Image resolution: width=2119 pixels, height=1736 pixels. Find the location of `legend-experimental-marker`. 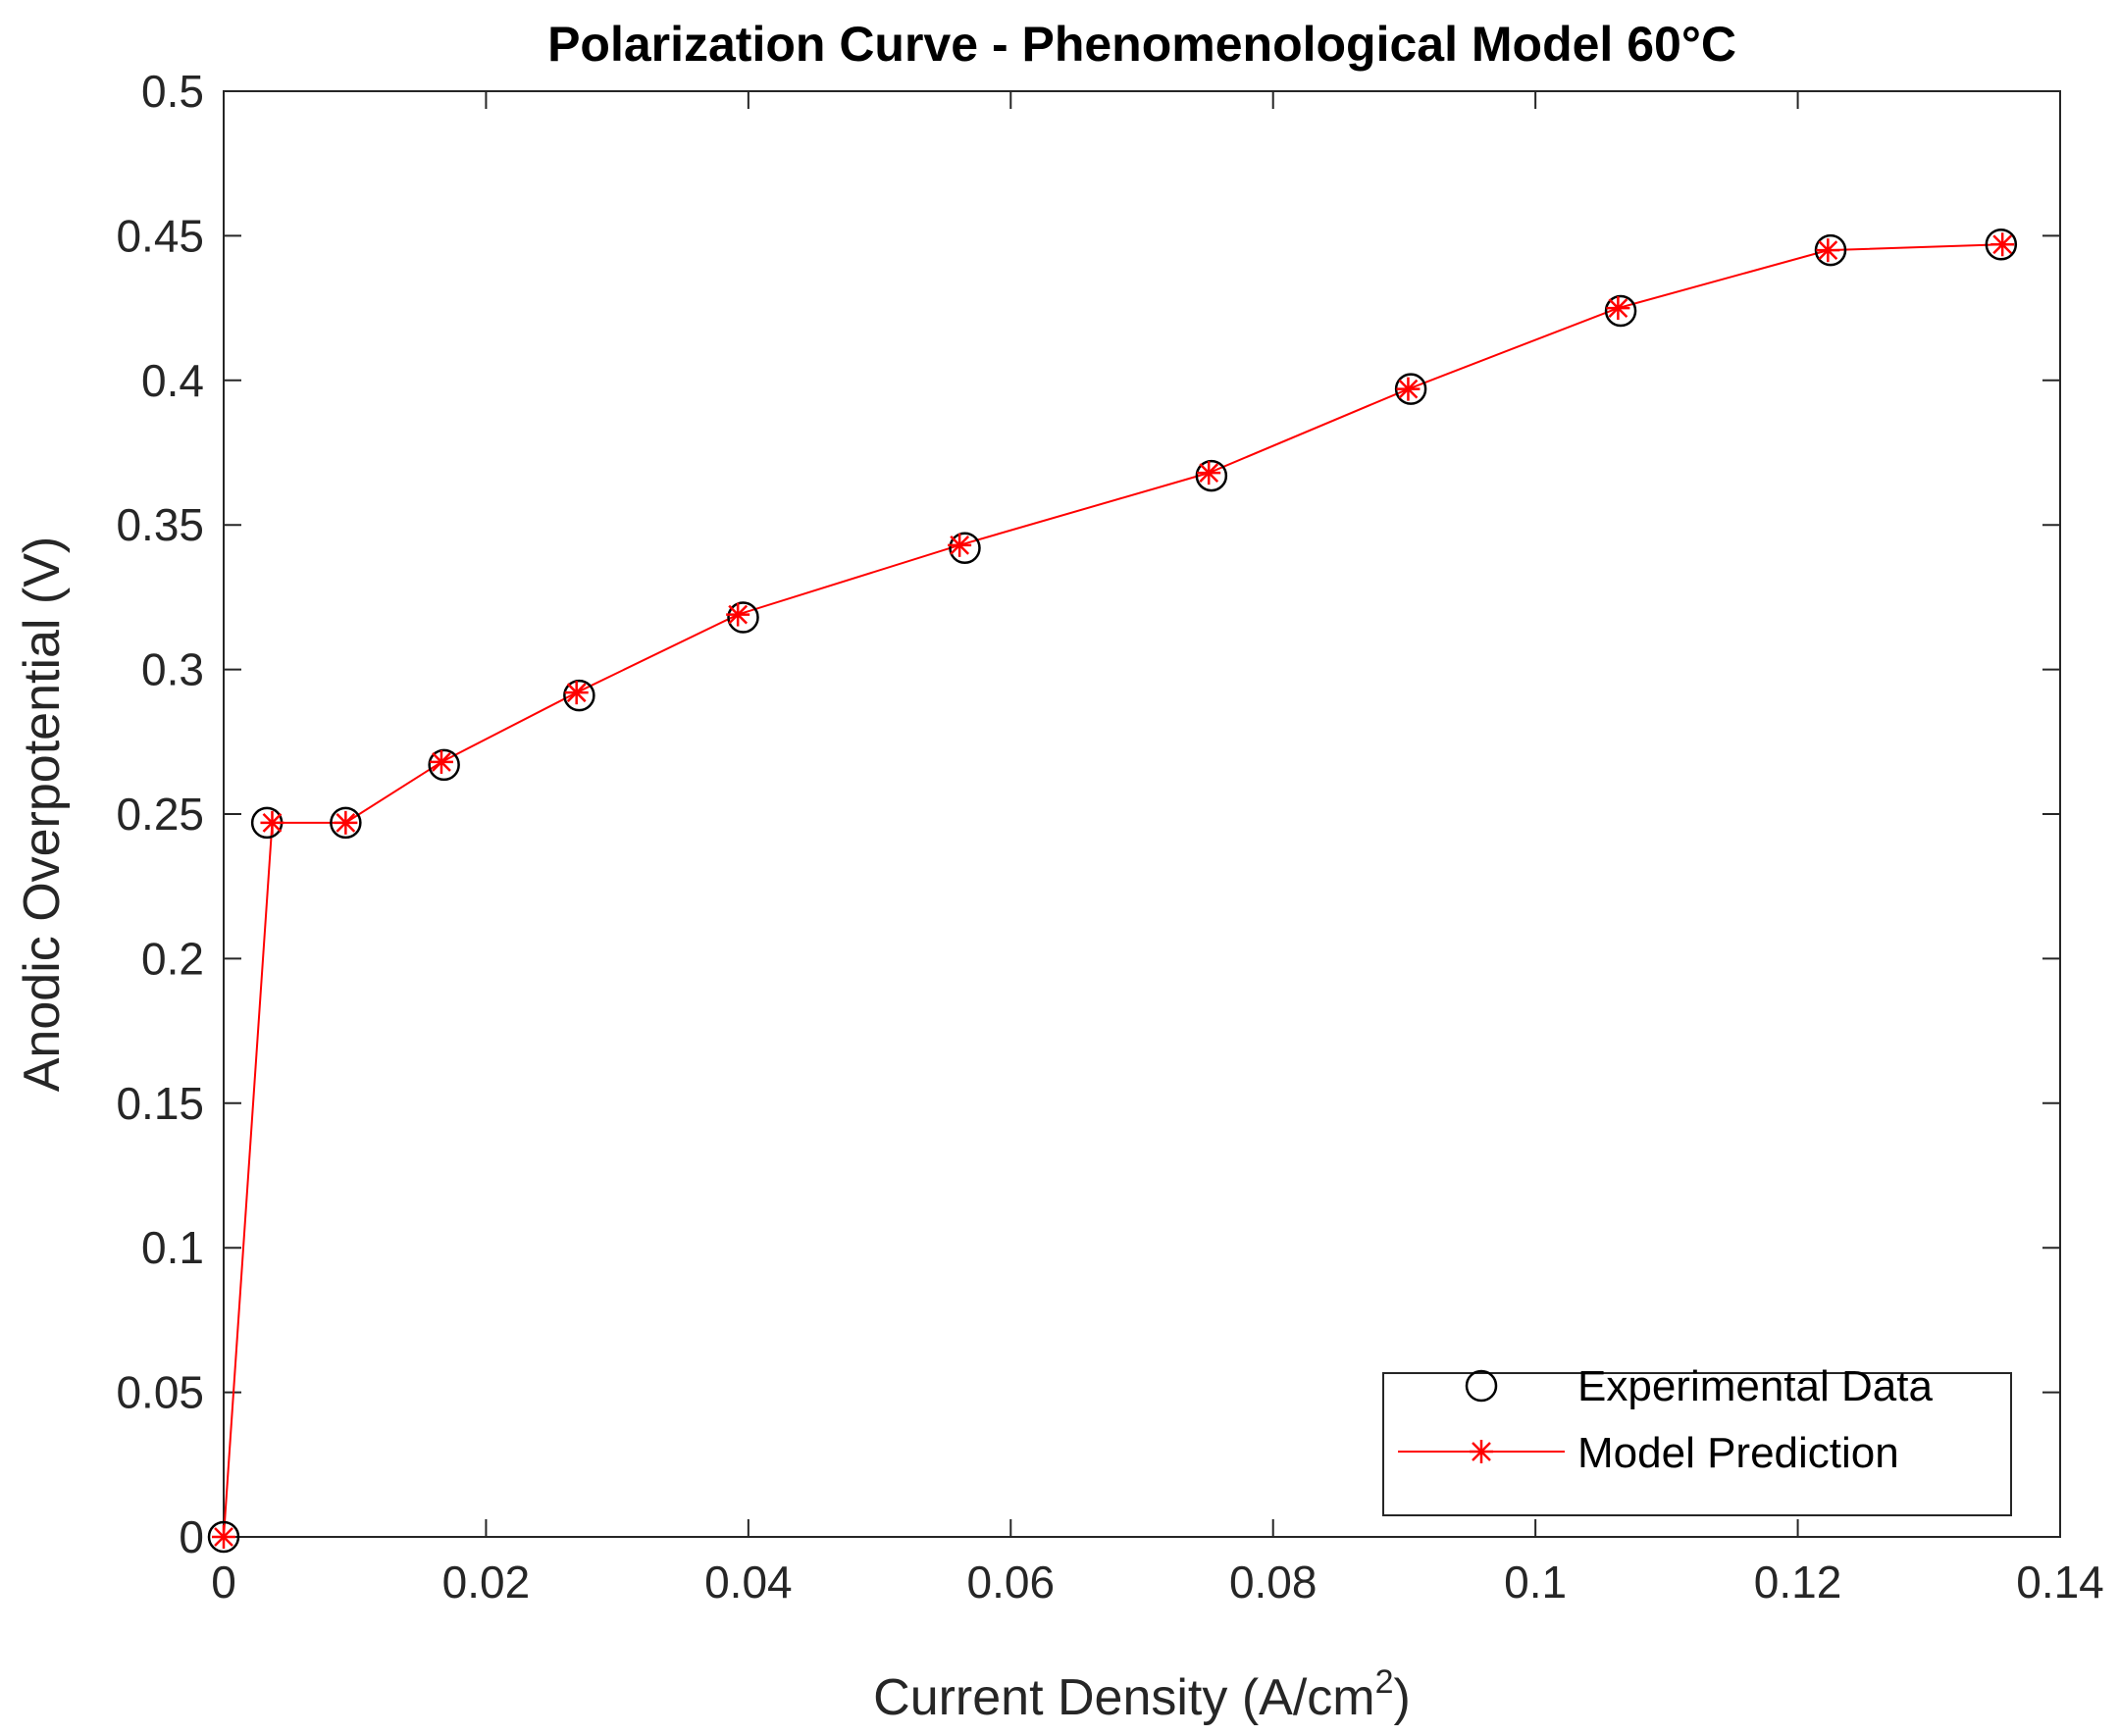

legend-experimental-marker is located at coordinates (1481, 1386).